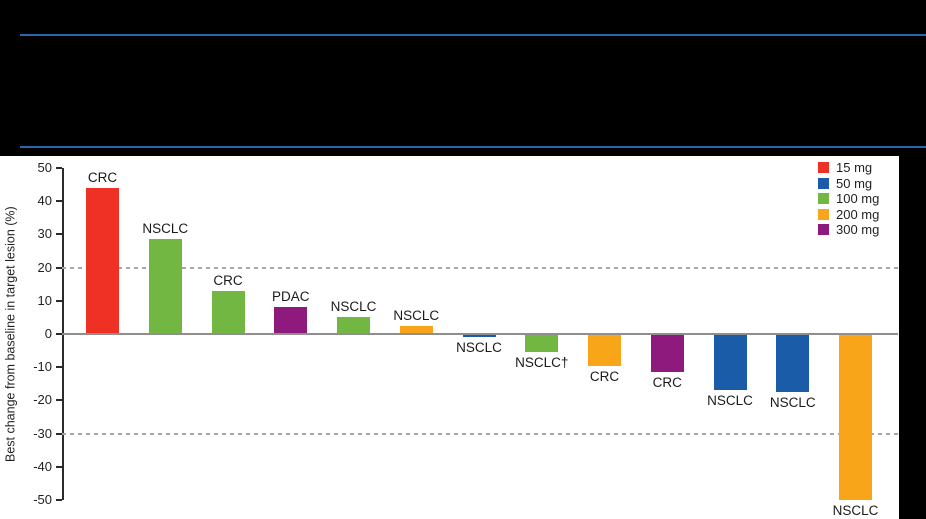  I want to click on legend-item: 100 mg, so click(848, 199).